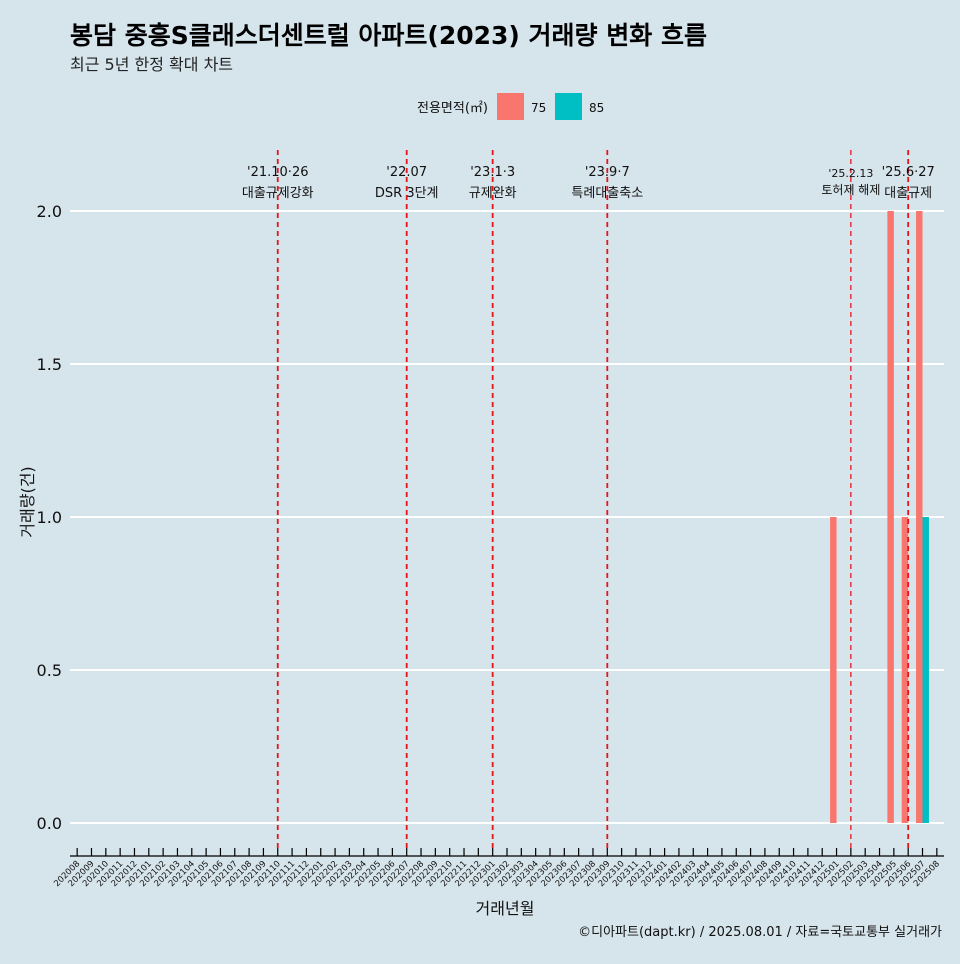 The height and width of the screenshot is (964, 960). What do you see at coordinates (879, 517) in the screenshot?
I see `bar-layer` at bounding box center [879, 517].